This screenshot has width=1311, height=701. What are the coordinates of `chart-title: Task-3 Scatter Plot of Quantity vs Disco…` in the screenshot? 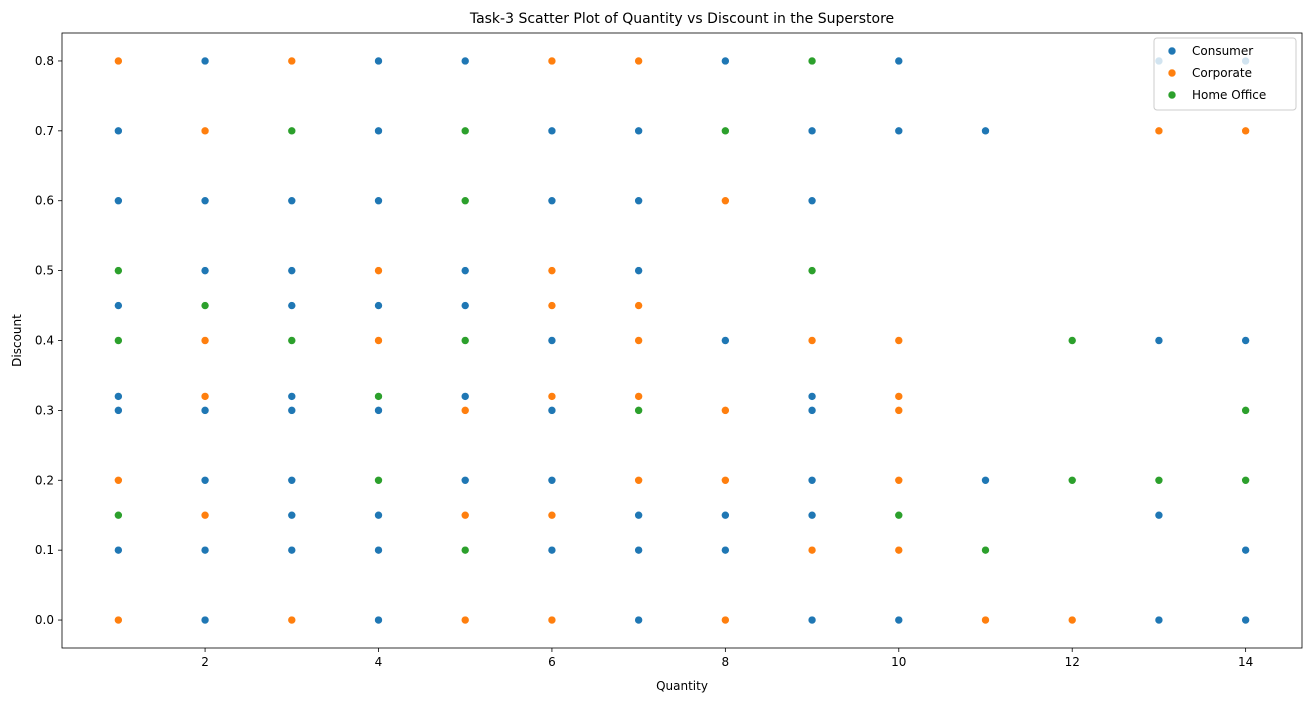 It's located at (681, 19).